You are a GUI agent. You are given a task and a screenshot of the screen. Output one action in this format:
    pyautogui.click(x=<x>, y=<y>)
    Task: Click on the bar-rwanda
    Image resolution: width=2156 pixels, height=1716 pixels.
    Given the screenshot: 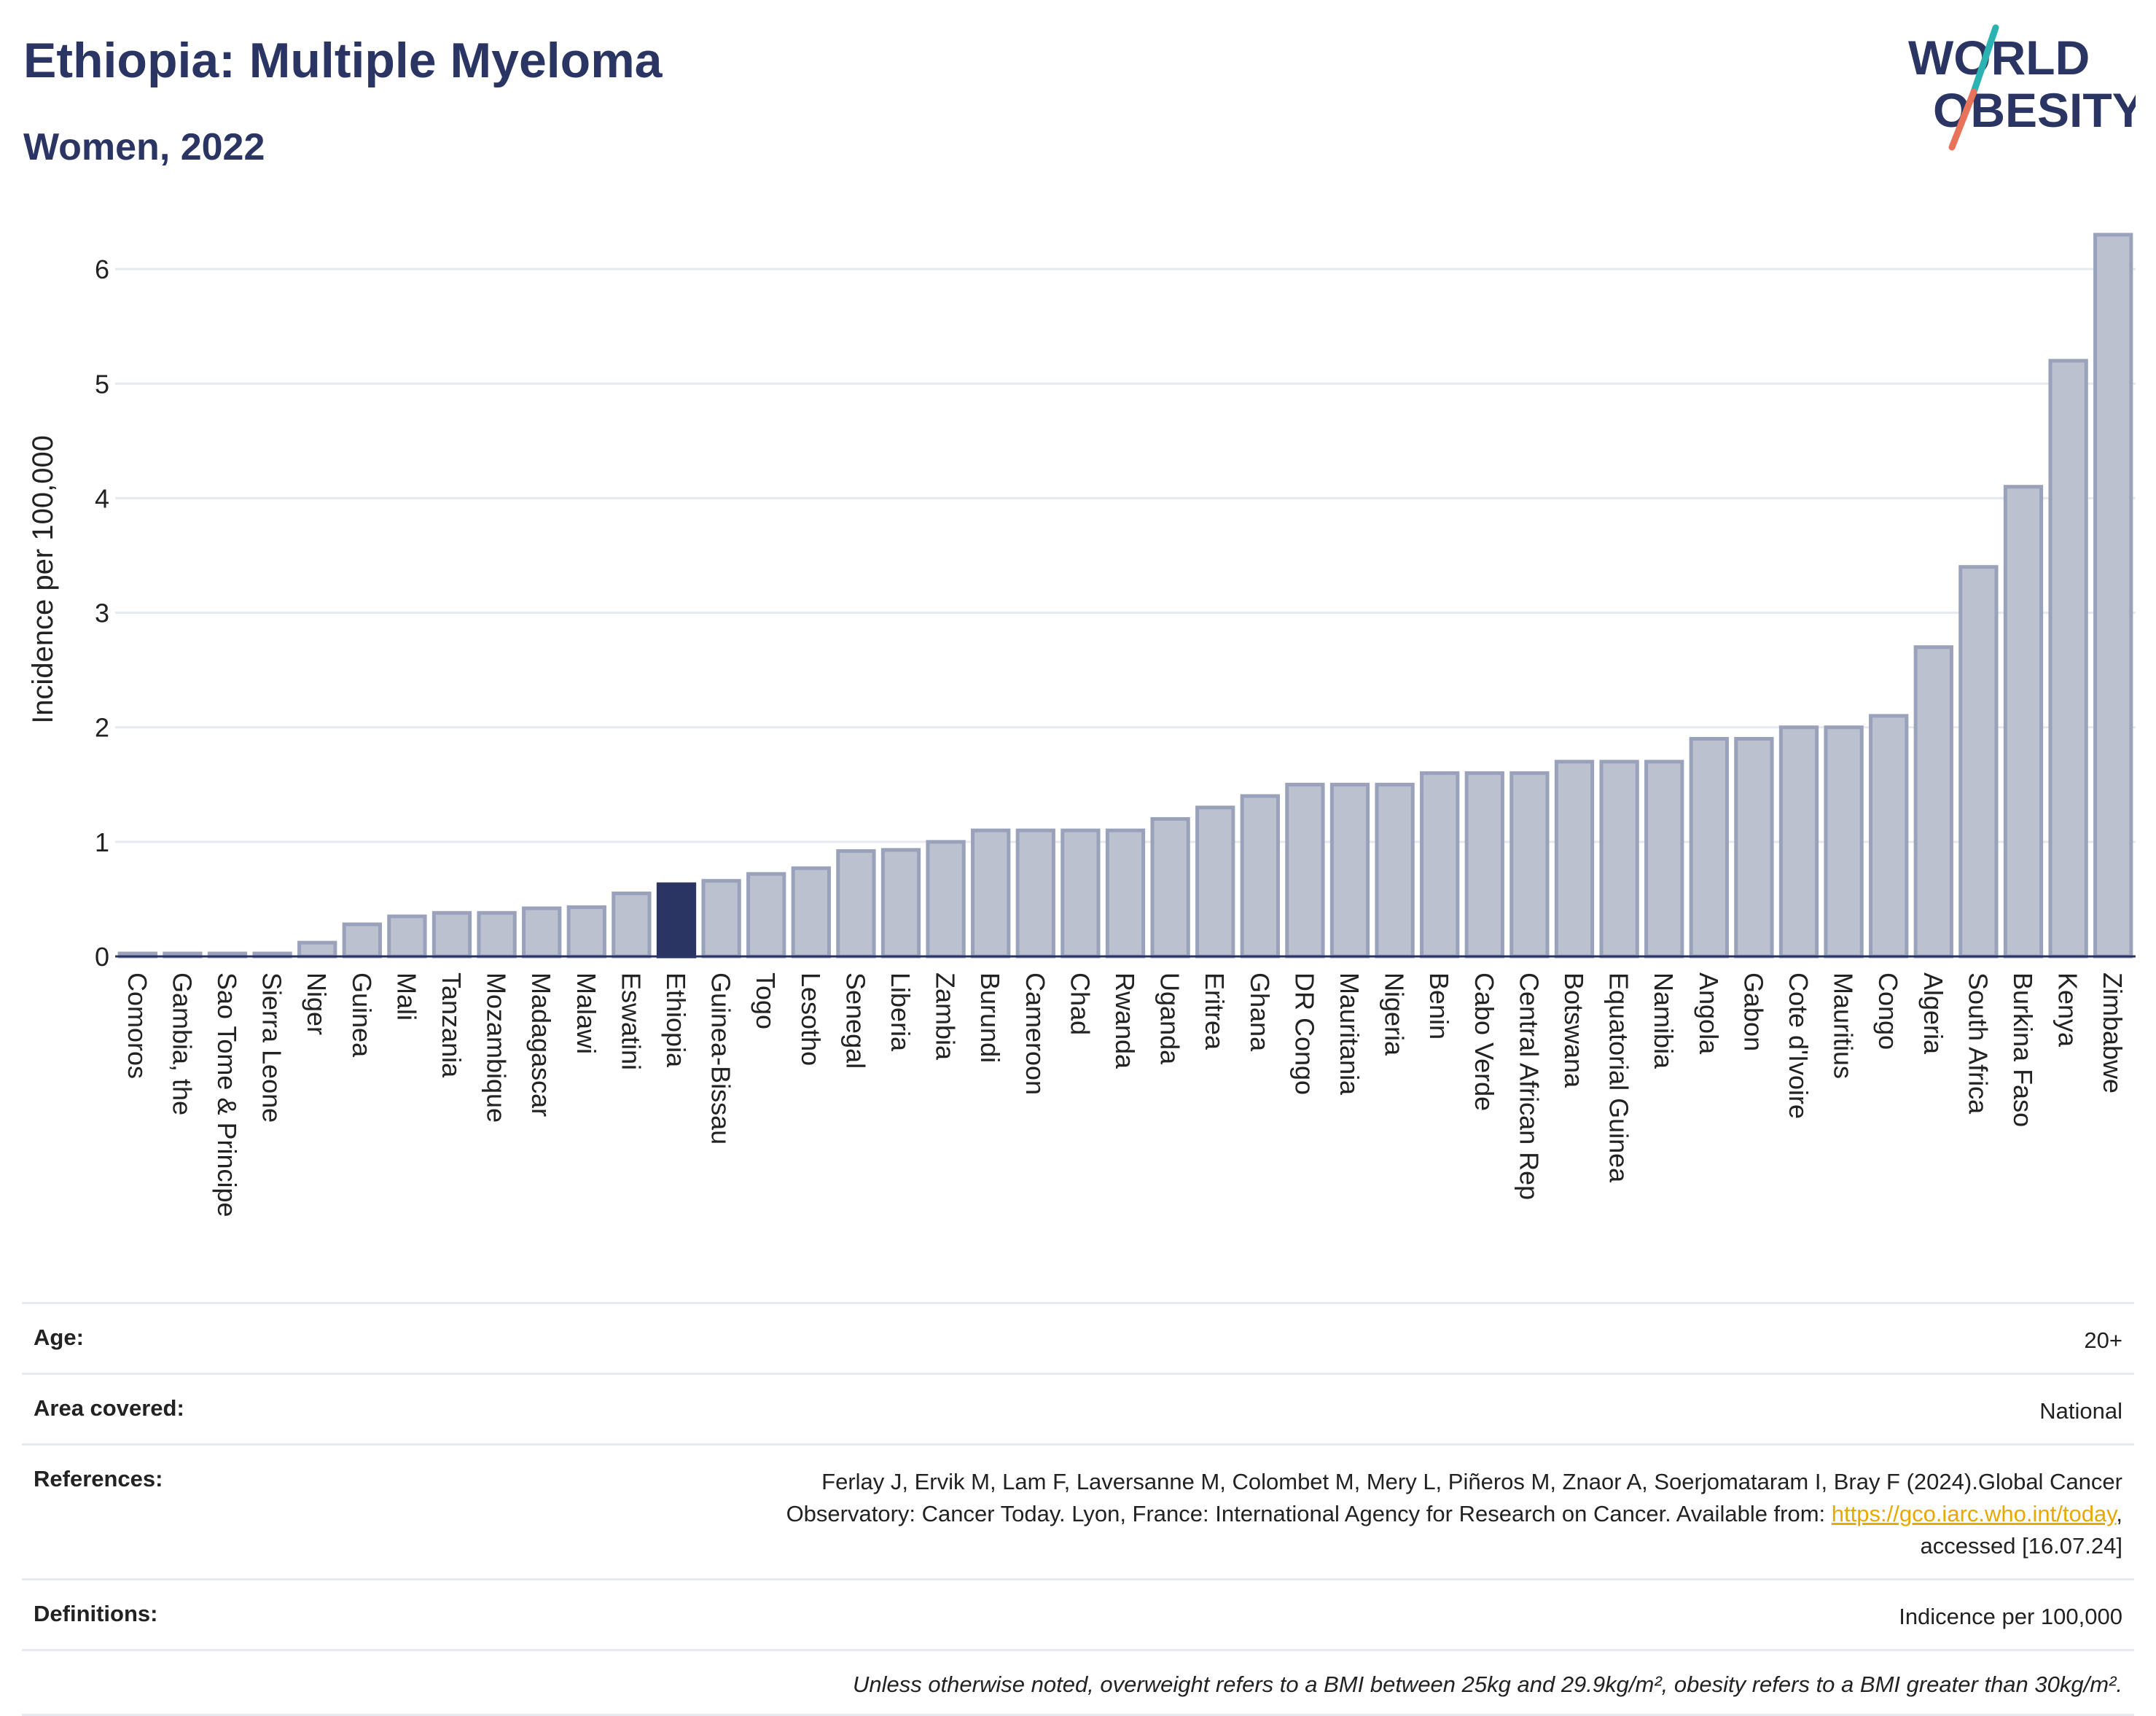 What is the action you would take?
    pyautogui.click(x=1126, y=893)
    